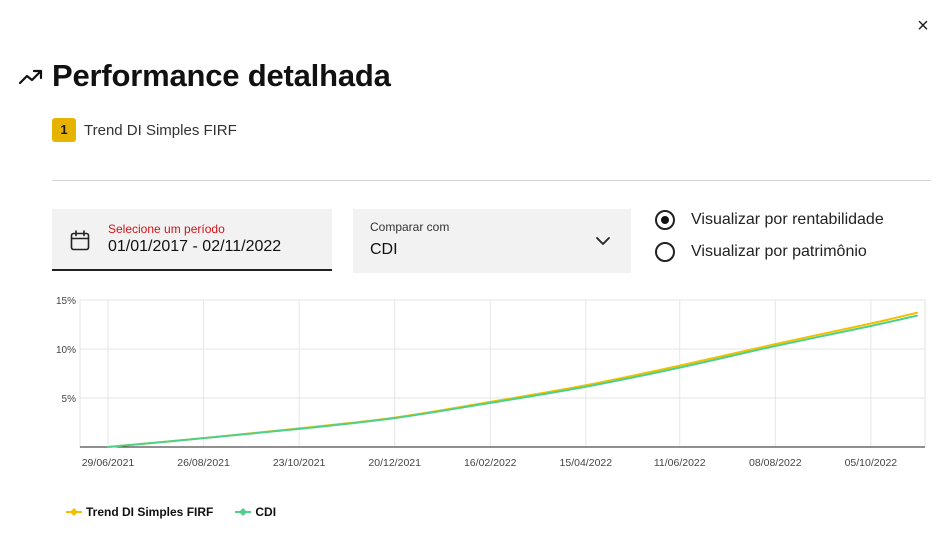 Image resolution: width=937 pixels, height=549 pixels. I want to click on radio-option-rentabilidade: Visualizar por rentabilidade, so click(769, 220).